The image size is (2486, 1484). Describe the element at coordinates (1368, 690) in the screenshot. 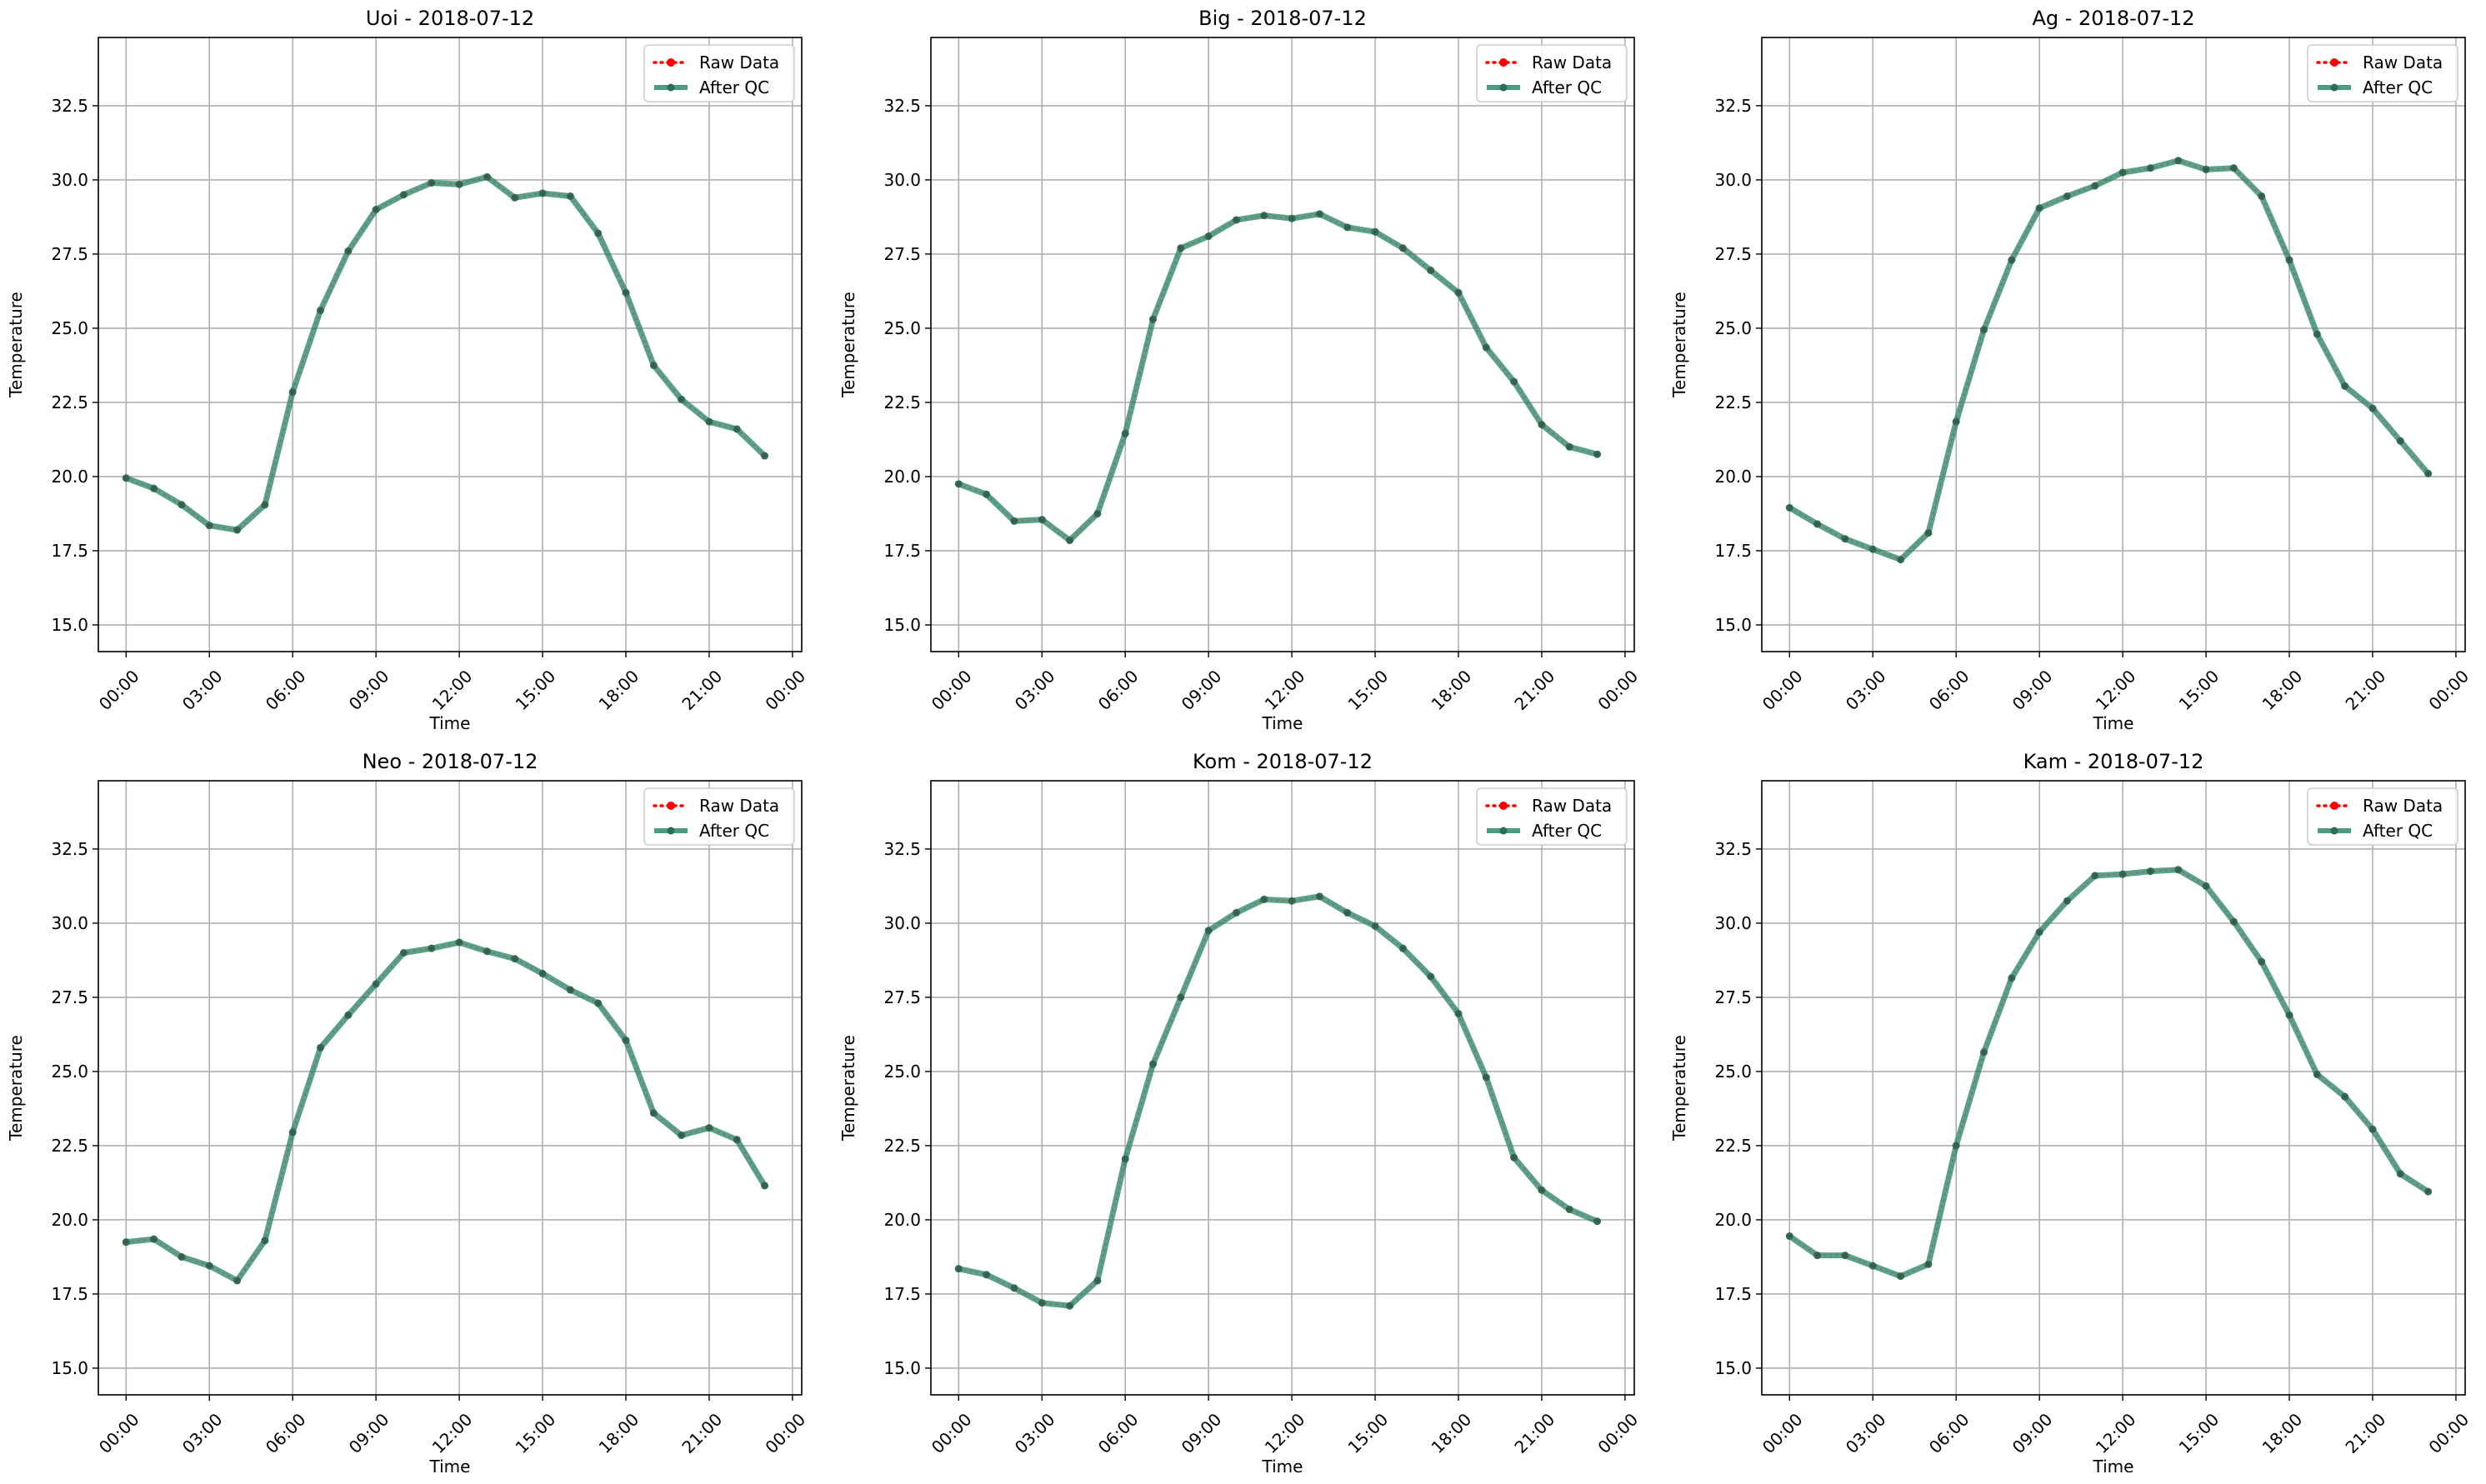

I see `x-tick-label: 15:00` at that location.